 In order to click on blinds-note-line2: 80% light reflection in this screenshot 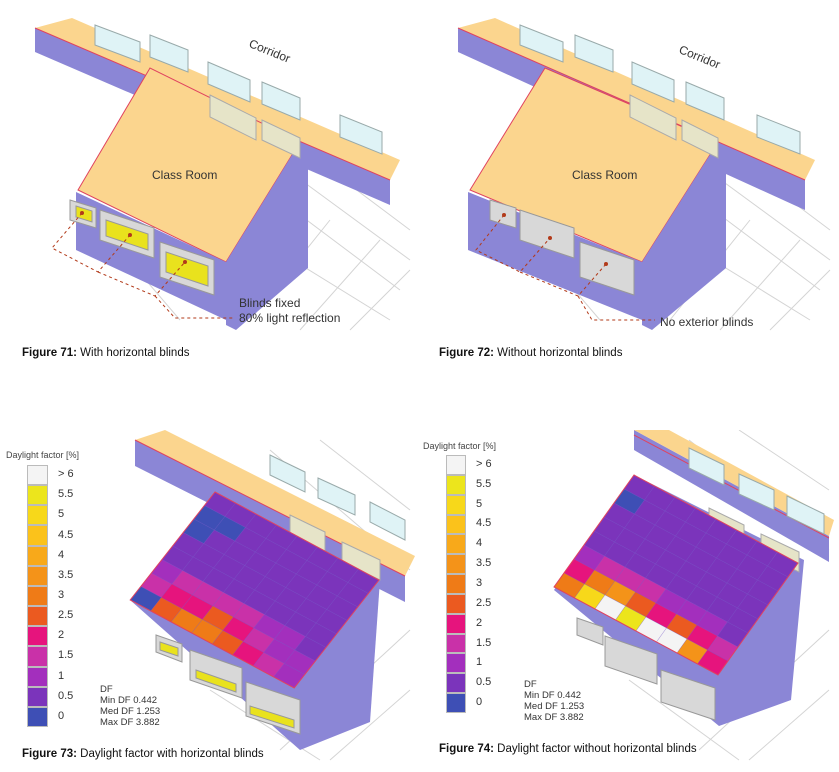, I will do `click(290, 318)`.